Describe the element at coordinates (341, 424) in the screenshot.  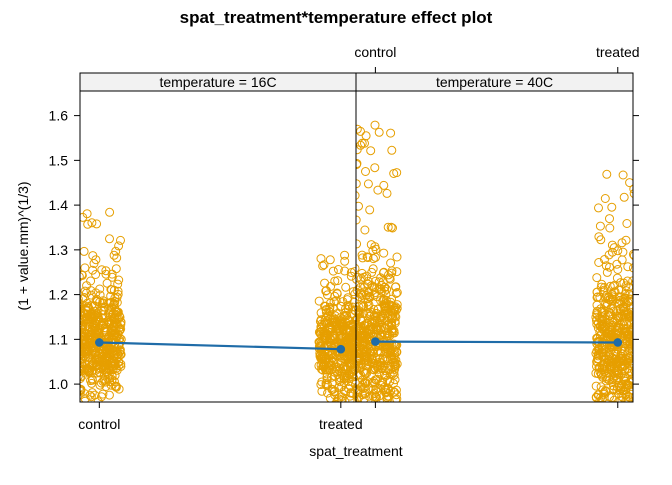
I see `x-tick-label: treated` at that location.